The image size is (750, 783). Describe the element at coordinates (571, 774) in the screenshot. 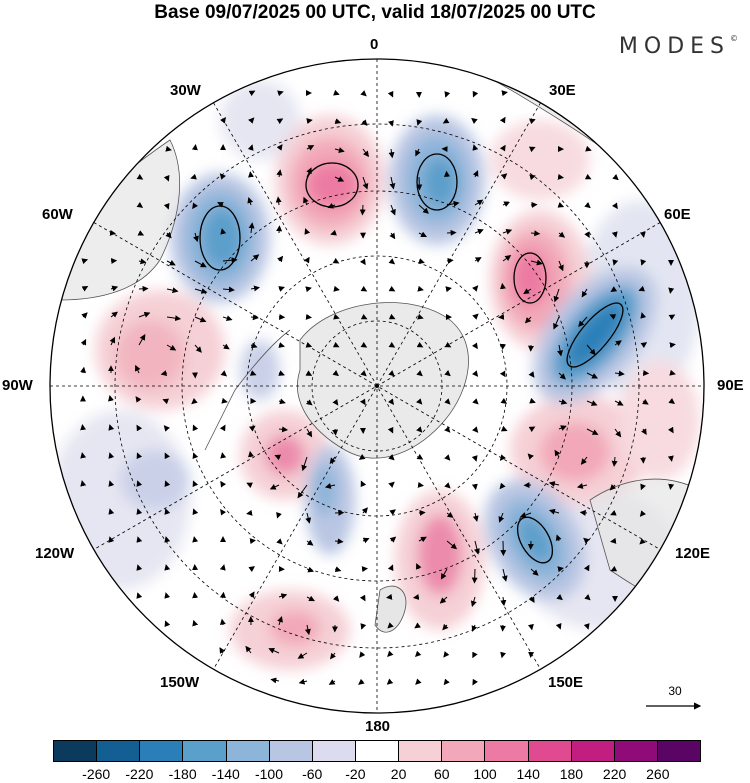

I see `colorbar-tick-label: 180` at that location.